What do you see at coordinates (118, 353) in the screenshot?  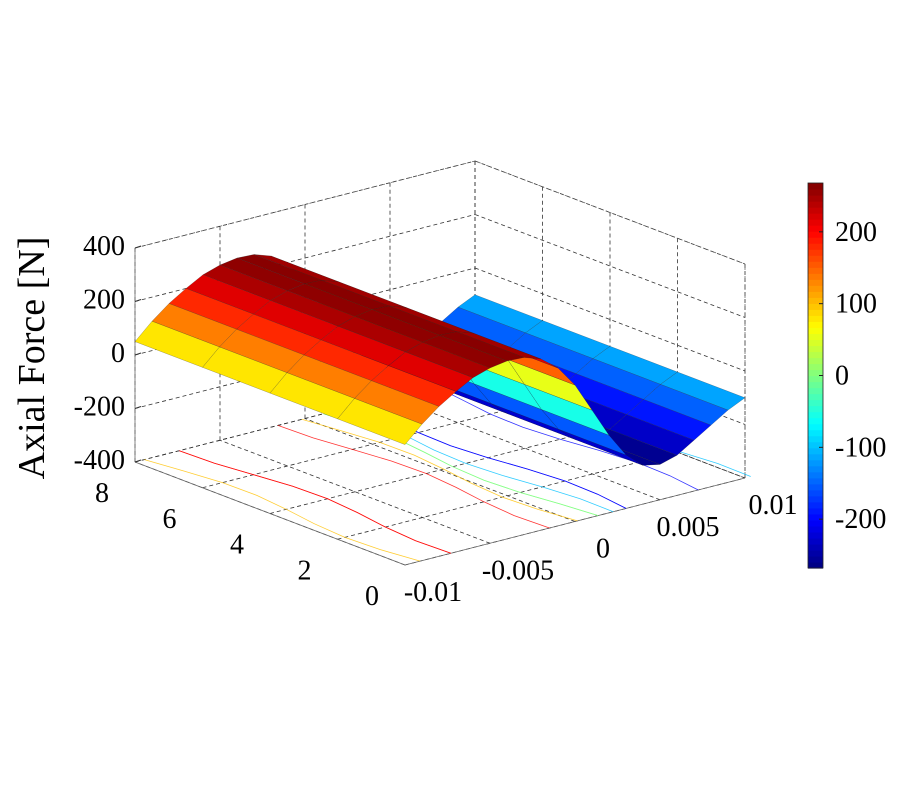 I see `z-tick-label: 0` at bounding box center [118, 353].